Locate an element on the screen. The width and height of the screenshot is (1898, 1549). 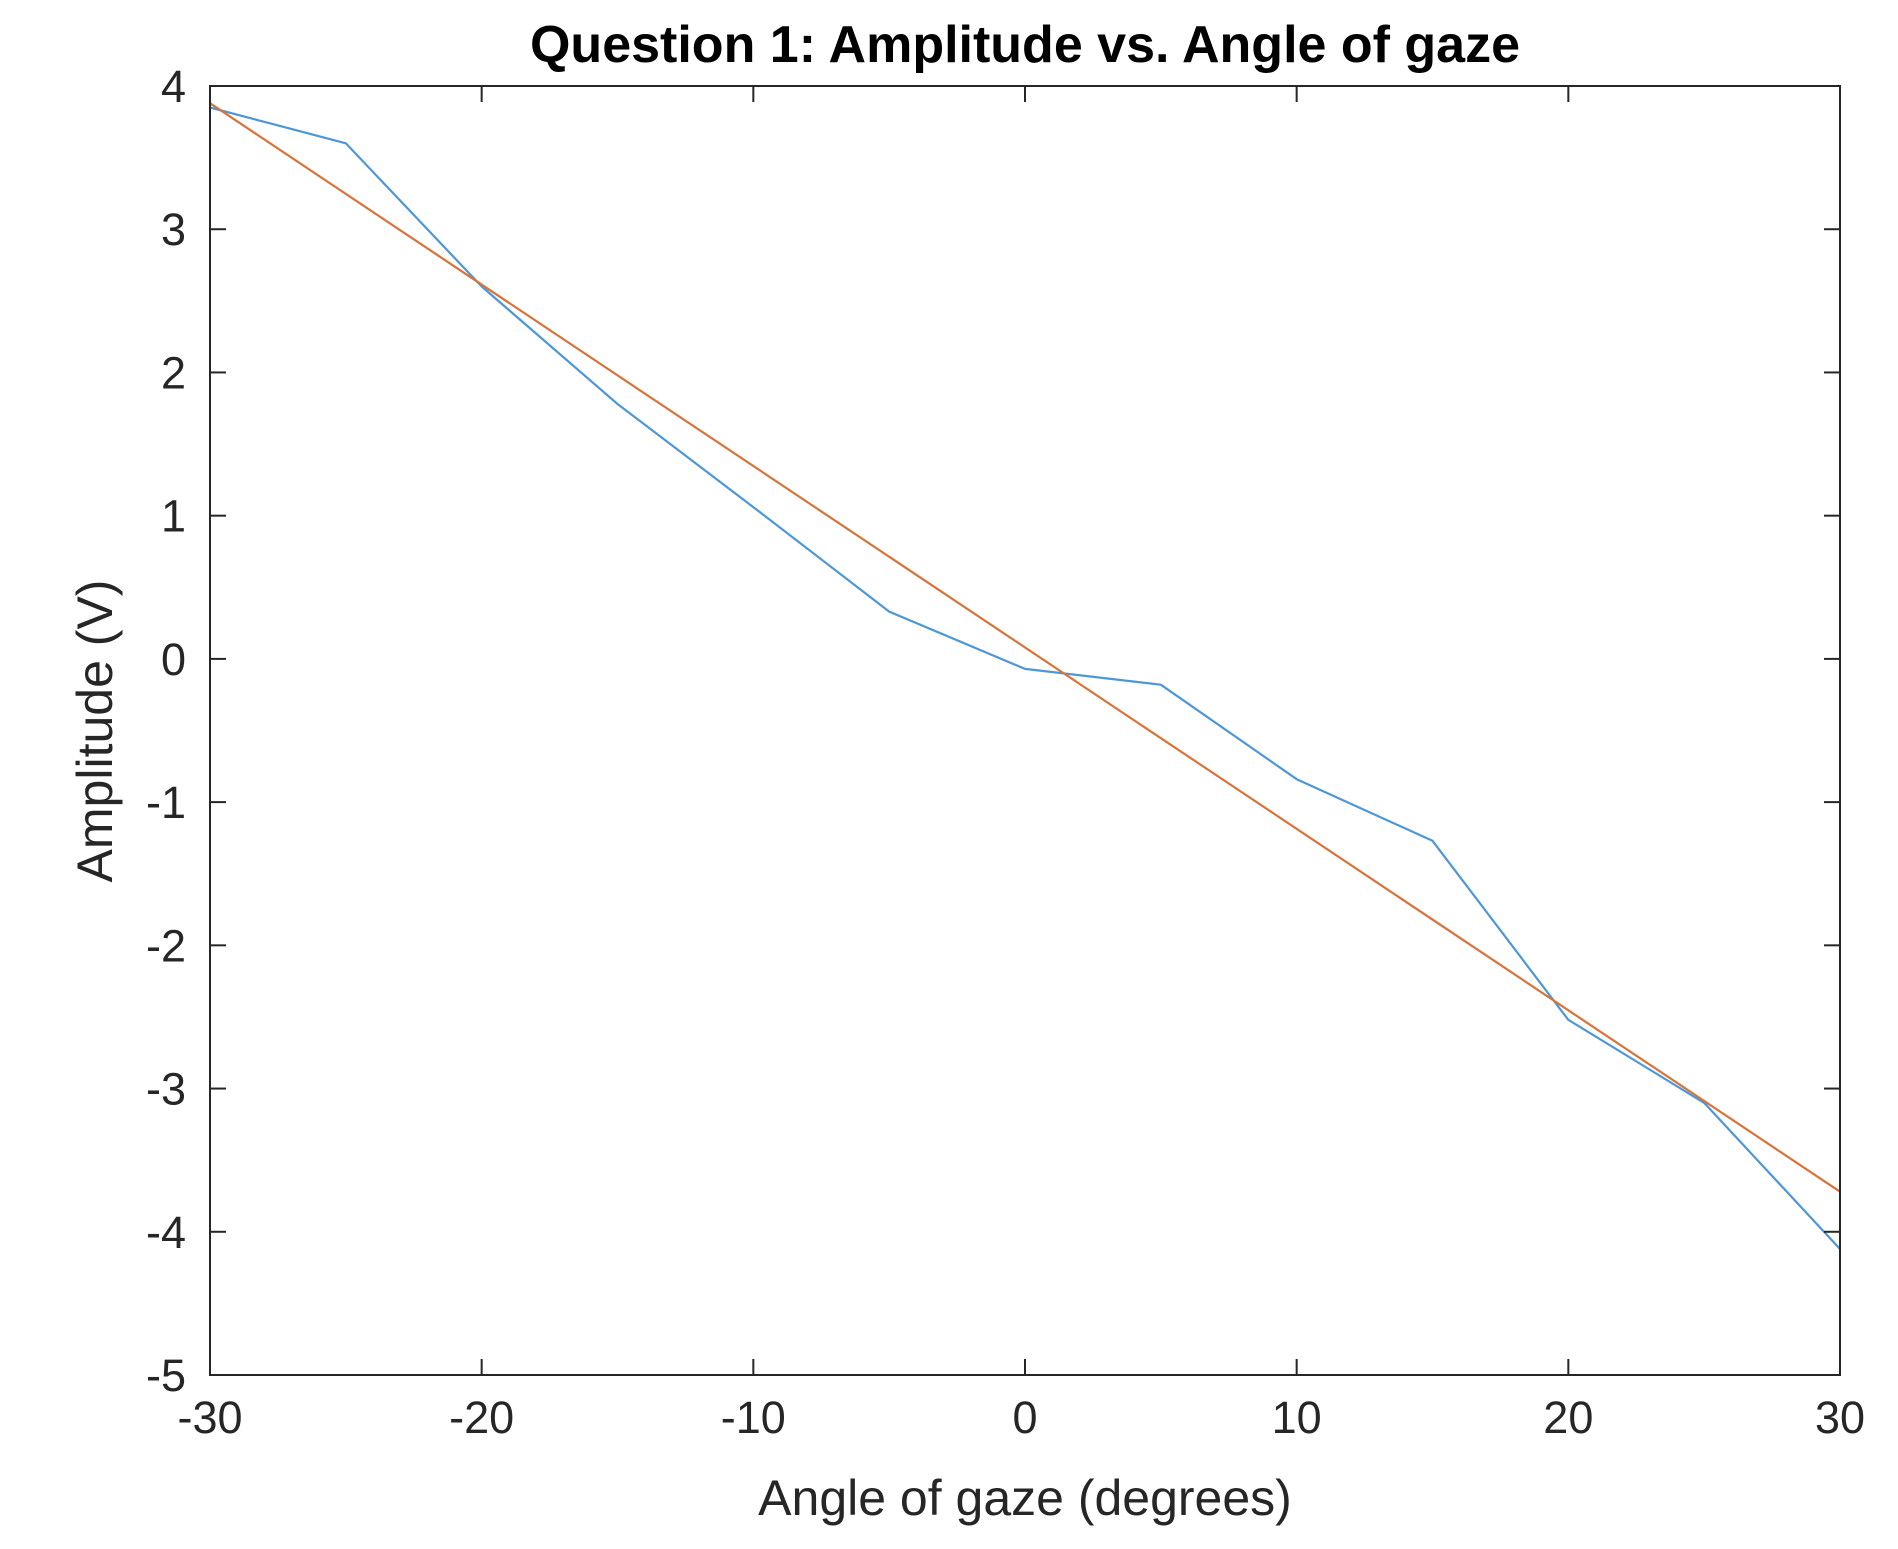
x-tick-label: 0 is located at coordinates (1024, 1417).